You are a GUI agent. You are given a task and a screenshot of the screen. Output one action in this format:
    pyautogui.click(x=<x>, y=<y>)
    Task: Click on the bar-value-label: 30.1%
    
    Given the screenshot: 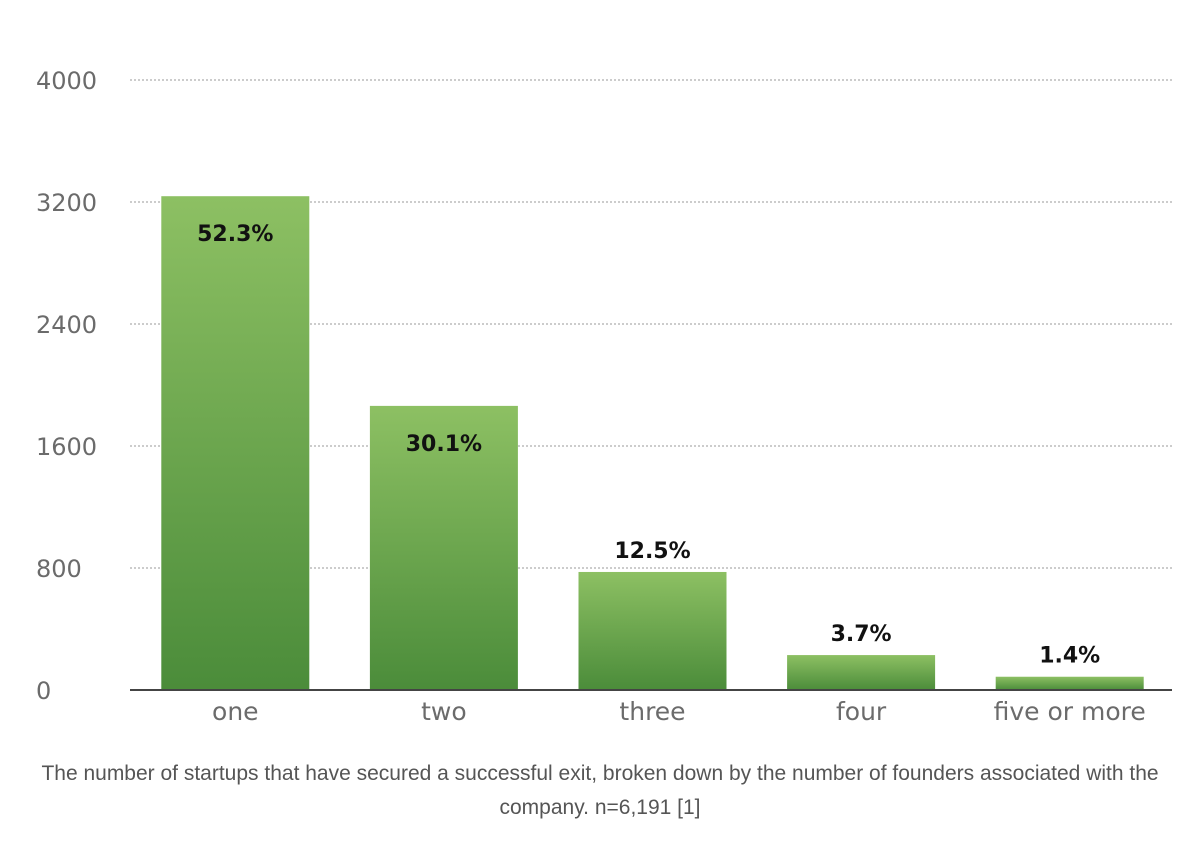 What is the action you would take?
    pyautogui.click(x=444, y=444)
    